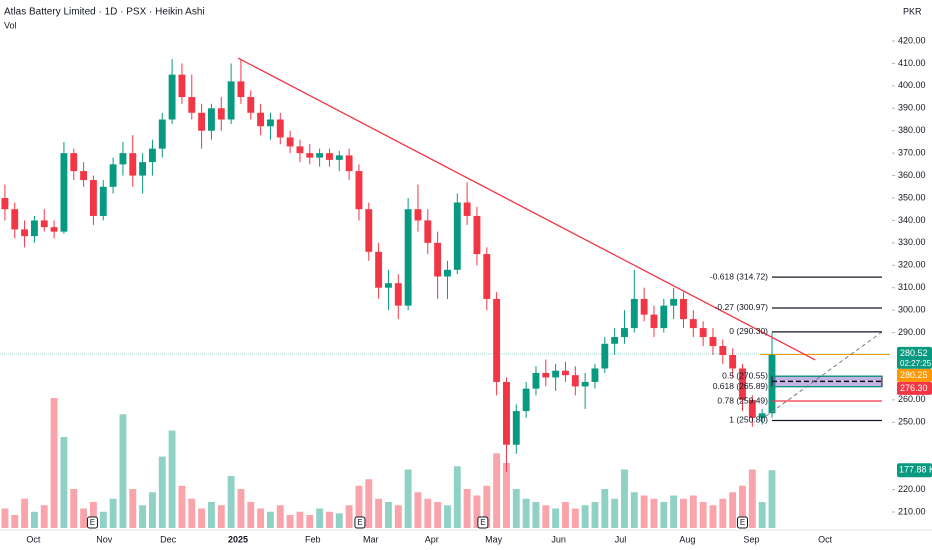  I want to click on y-tick-label: 340.00, so click(912, 220).